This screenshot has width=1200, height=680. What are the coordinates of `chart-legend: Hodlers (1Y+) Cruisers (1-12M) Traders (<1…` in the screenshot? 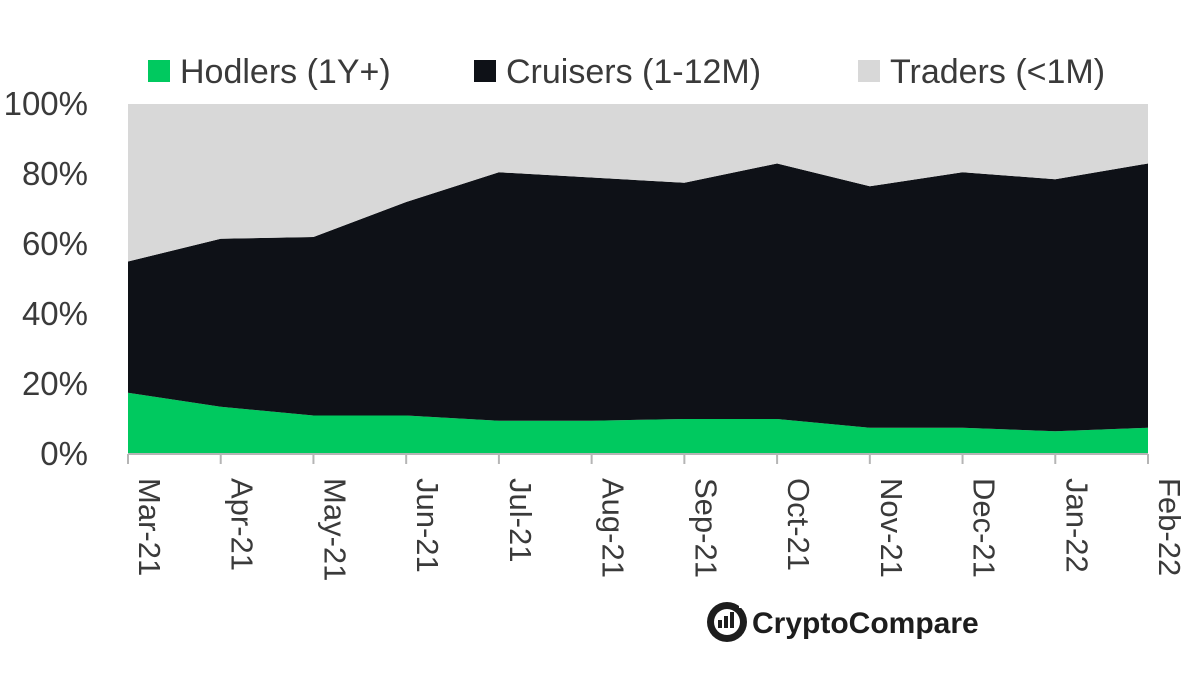 It's located at (626, 72).